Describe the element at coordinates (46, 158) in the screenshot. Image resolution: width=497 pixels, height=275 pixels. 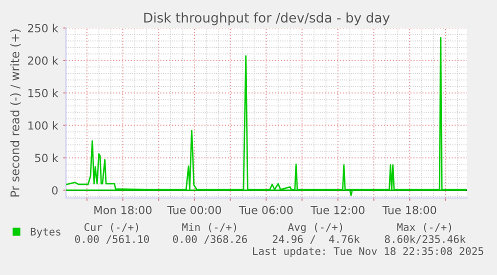
I see `y-tick-label: 50 k` at that location.